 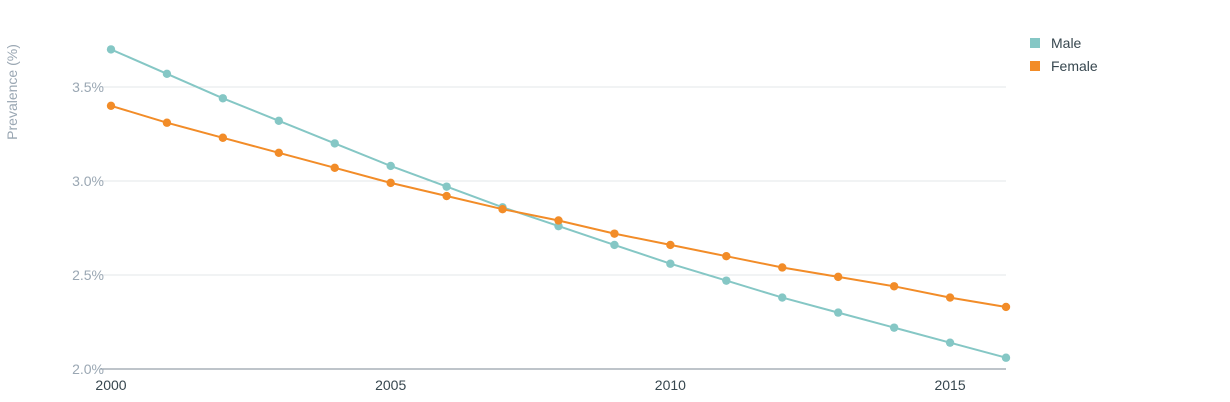 What do you see at coordinates (530, 385) in the screenshot?
I see `x-axis-ticks: 2000 2005 2010 2015` at bounding box center [530, 385].